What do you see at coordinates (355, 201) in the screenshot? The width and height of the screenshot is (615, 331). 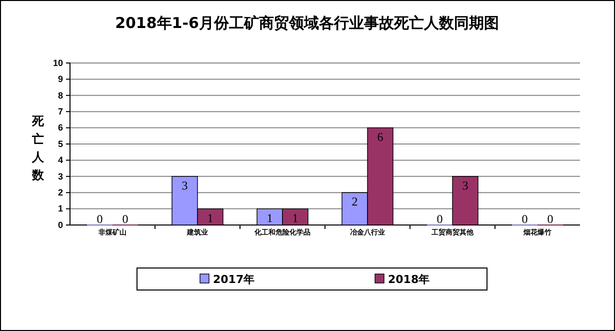 I see `data-label: 2` at bounding box center [355, 201].